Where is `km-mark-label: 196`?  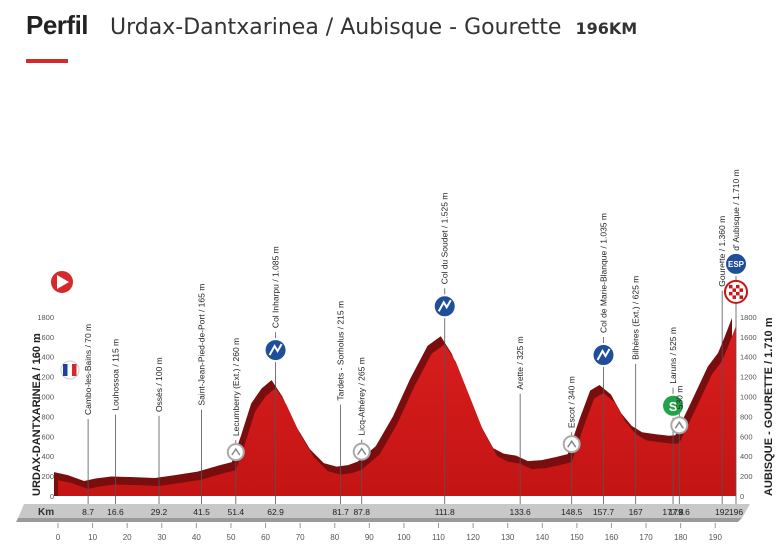
km-mark-label: 196 is located at coordinates (736, 512).